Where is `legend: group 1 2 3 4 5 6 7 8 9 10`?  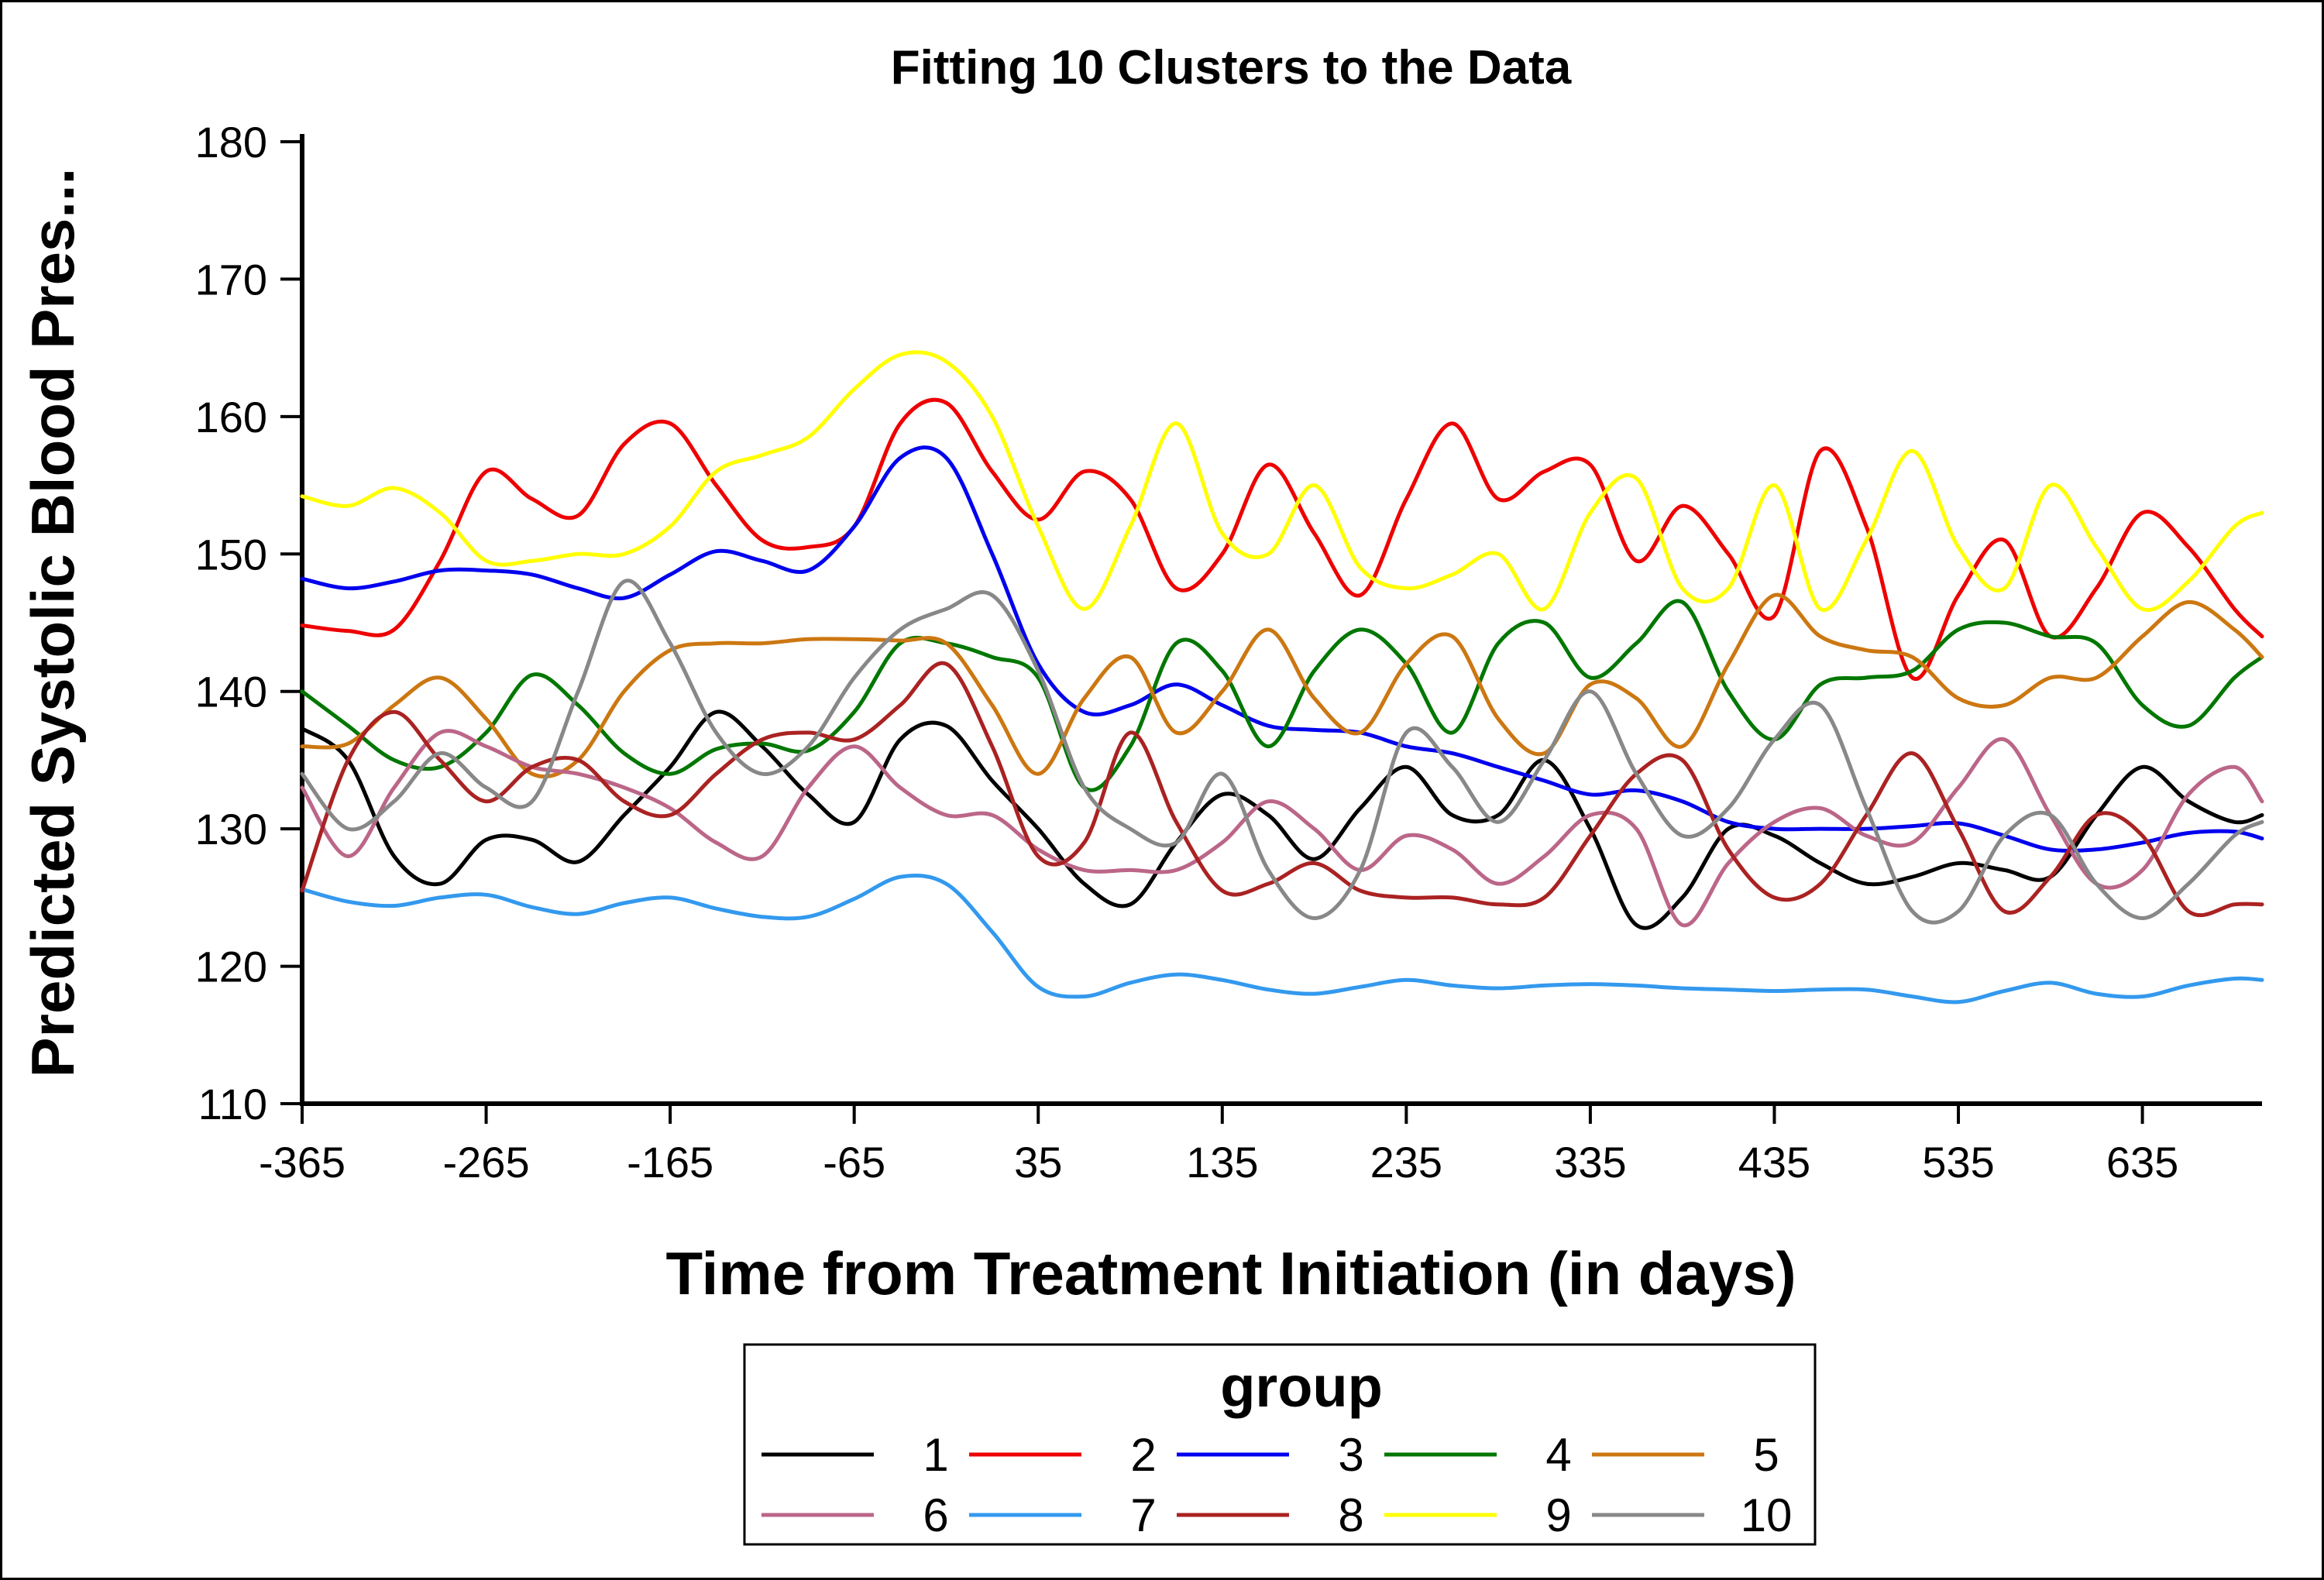
legend: group 1 2 3 4 5 6 7 8 9 10 is located at coordinates (1280, 1444).